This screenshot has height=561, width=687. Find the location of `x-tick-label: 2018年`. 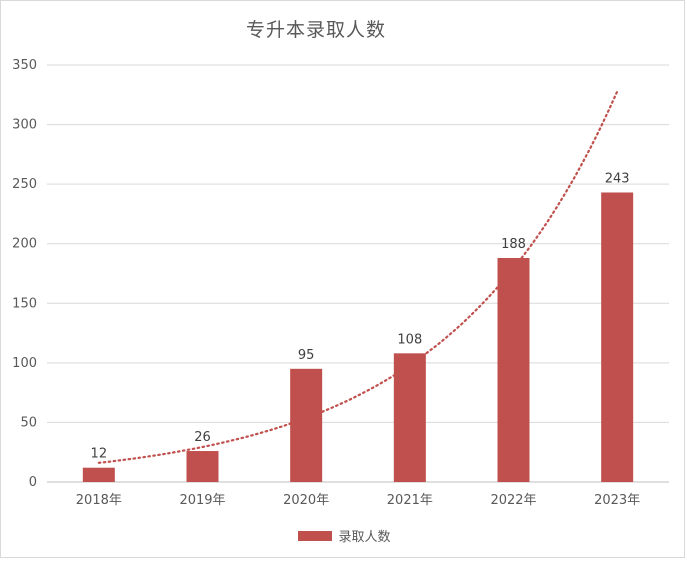

x-tick-label: 2018年 is located at coordinates (99, 500).